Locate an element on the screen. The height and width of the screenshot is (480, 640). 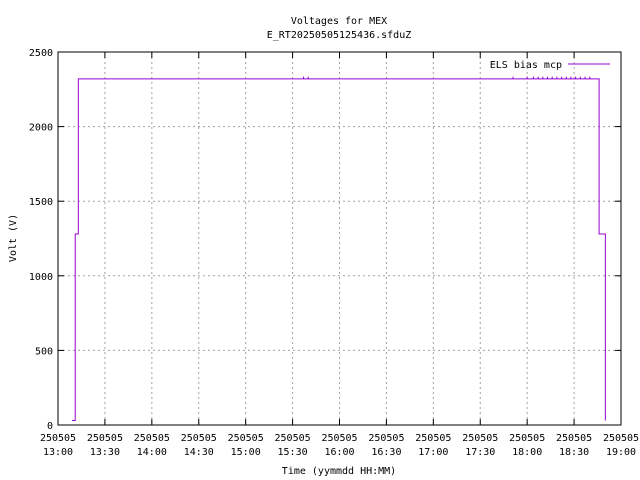
x-tick-time: 17:30 is located at coordinates (480, 452).